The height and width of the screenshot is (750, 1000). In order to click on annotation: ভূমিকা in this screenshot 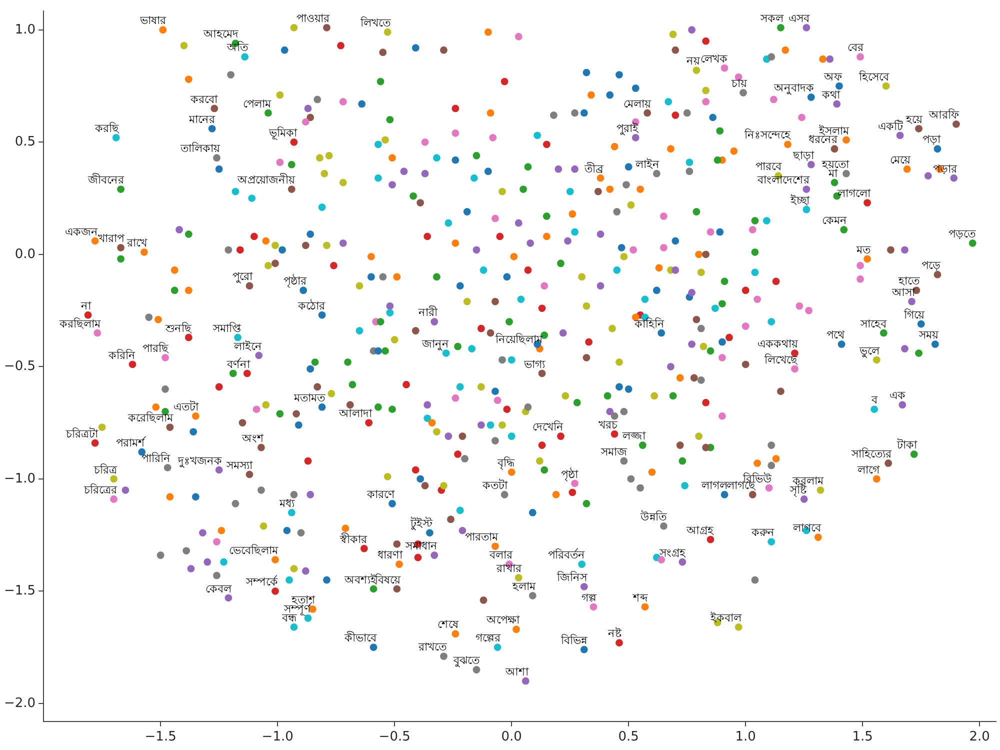, I will do `click(283, 133)`.